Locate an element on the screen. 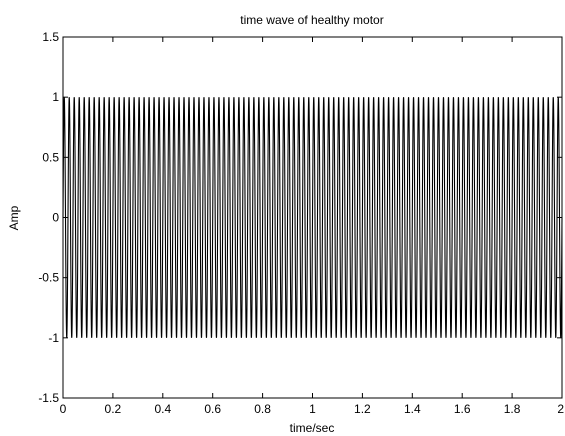  y-tick-label: -0.5 is located at coordinates (48, 278).